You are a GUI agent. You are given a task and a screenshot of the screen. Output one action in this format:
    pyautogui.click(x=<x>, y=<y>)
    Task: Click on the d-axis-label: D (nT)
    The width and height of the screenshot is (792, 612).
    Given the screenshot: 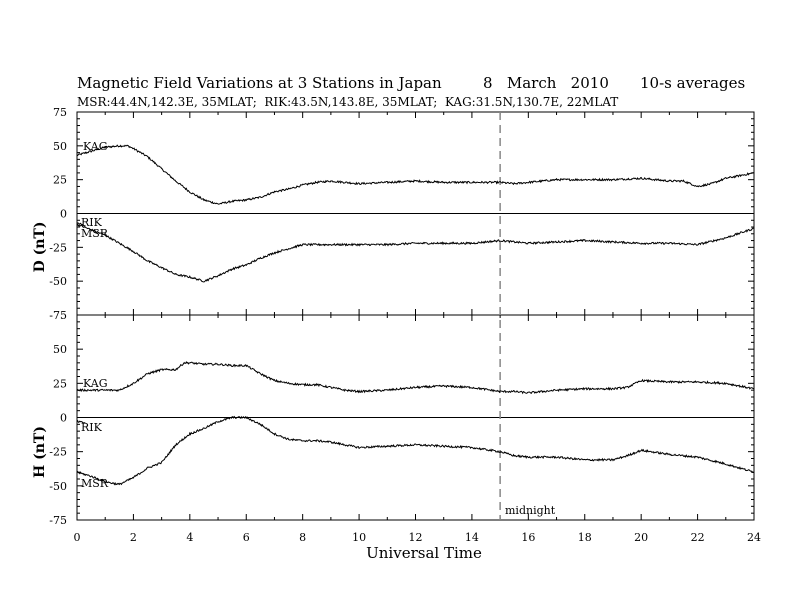 What is the action you would take?
    pyautogui.click(x=40, y=247)
    